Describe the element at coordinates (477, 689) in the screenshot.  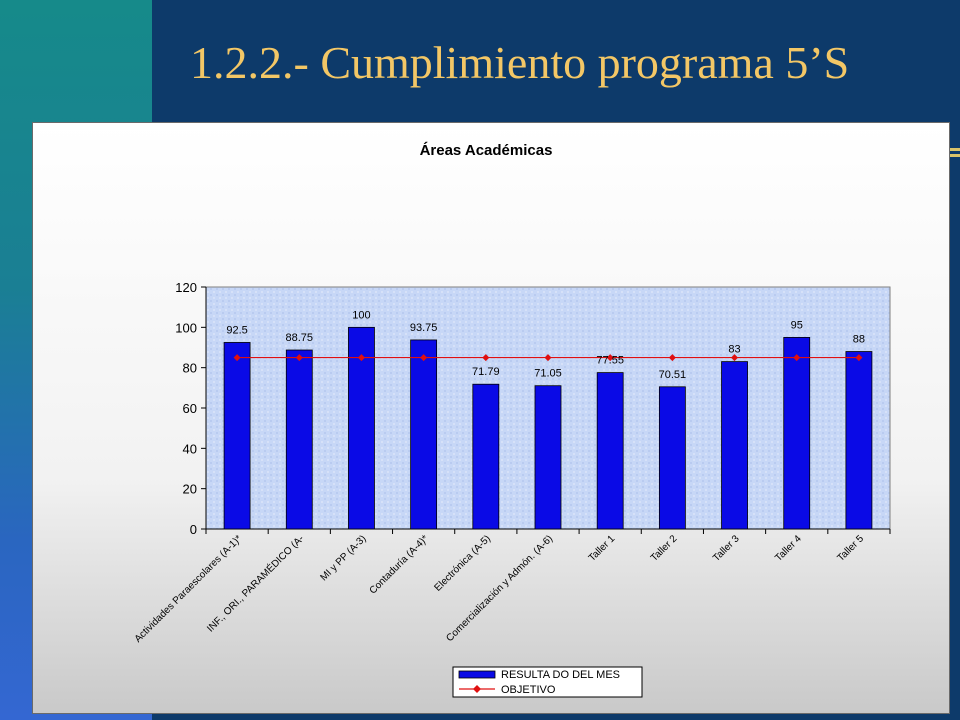
I see `legend-line-marker` at that location.